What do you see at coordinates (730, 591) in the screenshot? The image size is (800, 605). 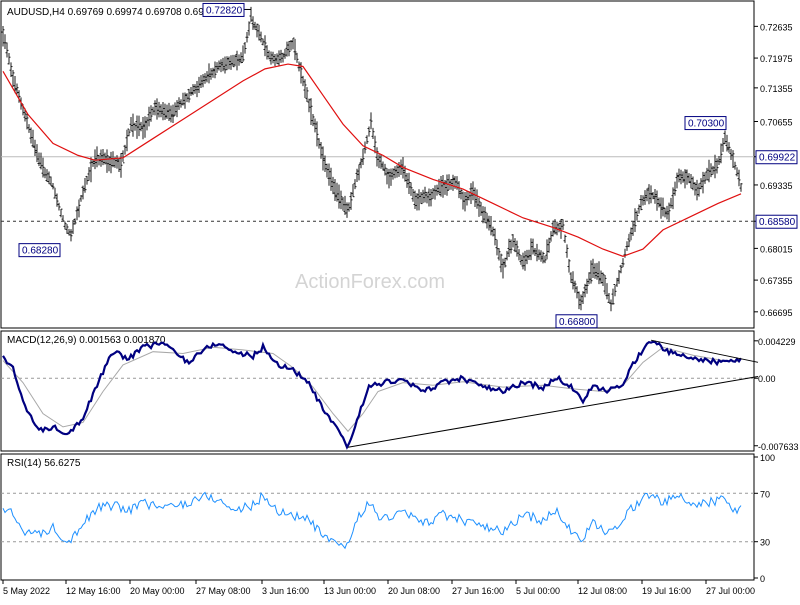 I see `x-tick-label: 27 Jul 00:00` at bounding box center [730, 591].